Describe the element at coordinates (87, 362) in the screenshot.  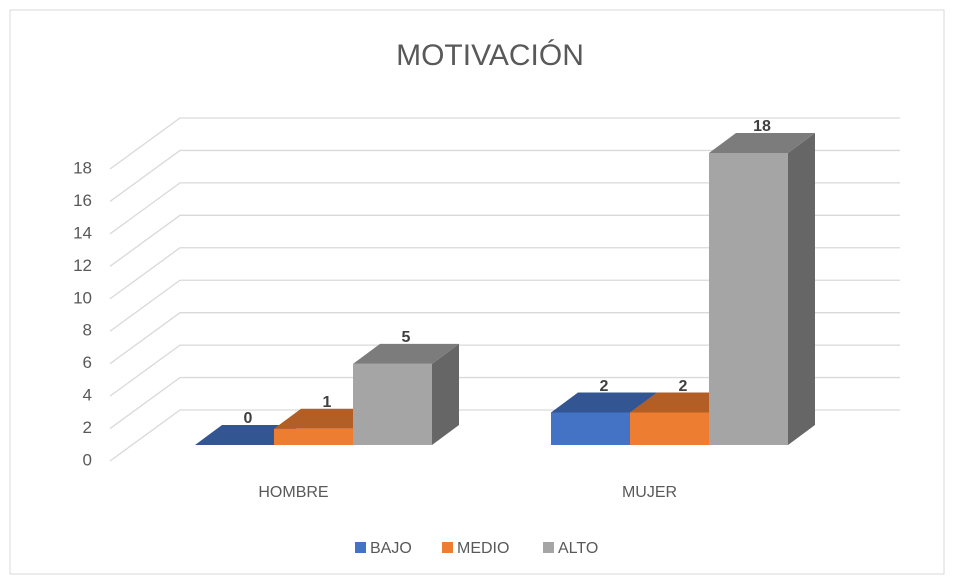
I see `y-tick-label: 6` at that location.